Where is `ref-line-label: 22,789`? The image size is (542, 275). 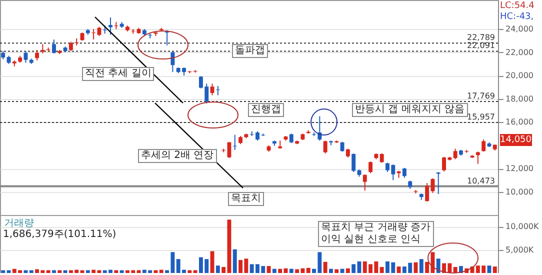 ref-line-label: 22,789 is located at coordinates (481, 37).